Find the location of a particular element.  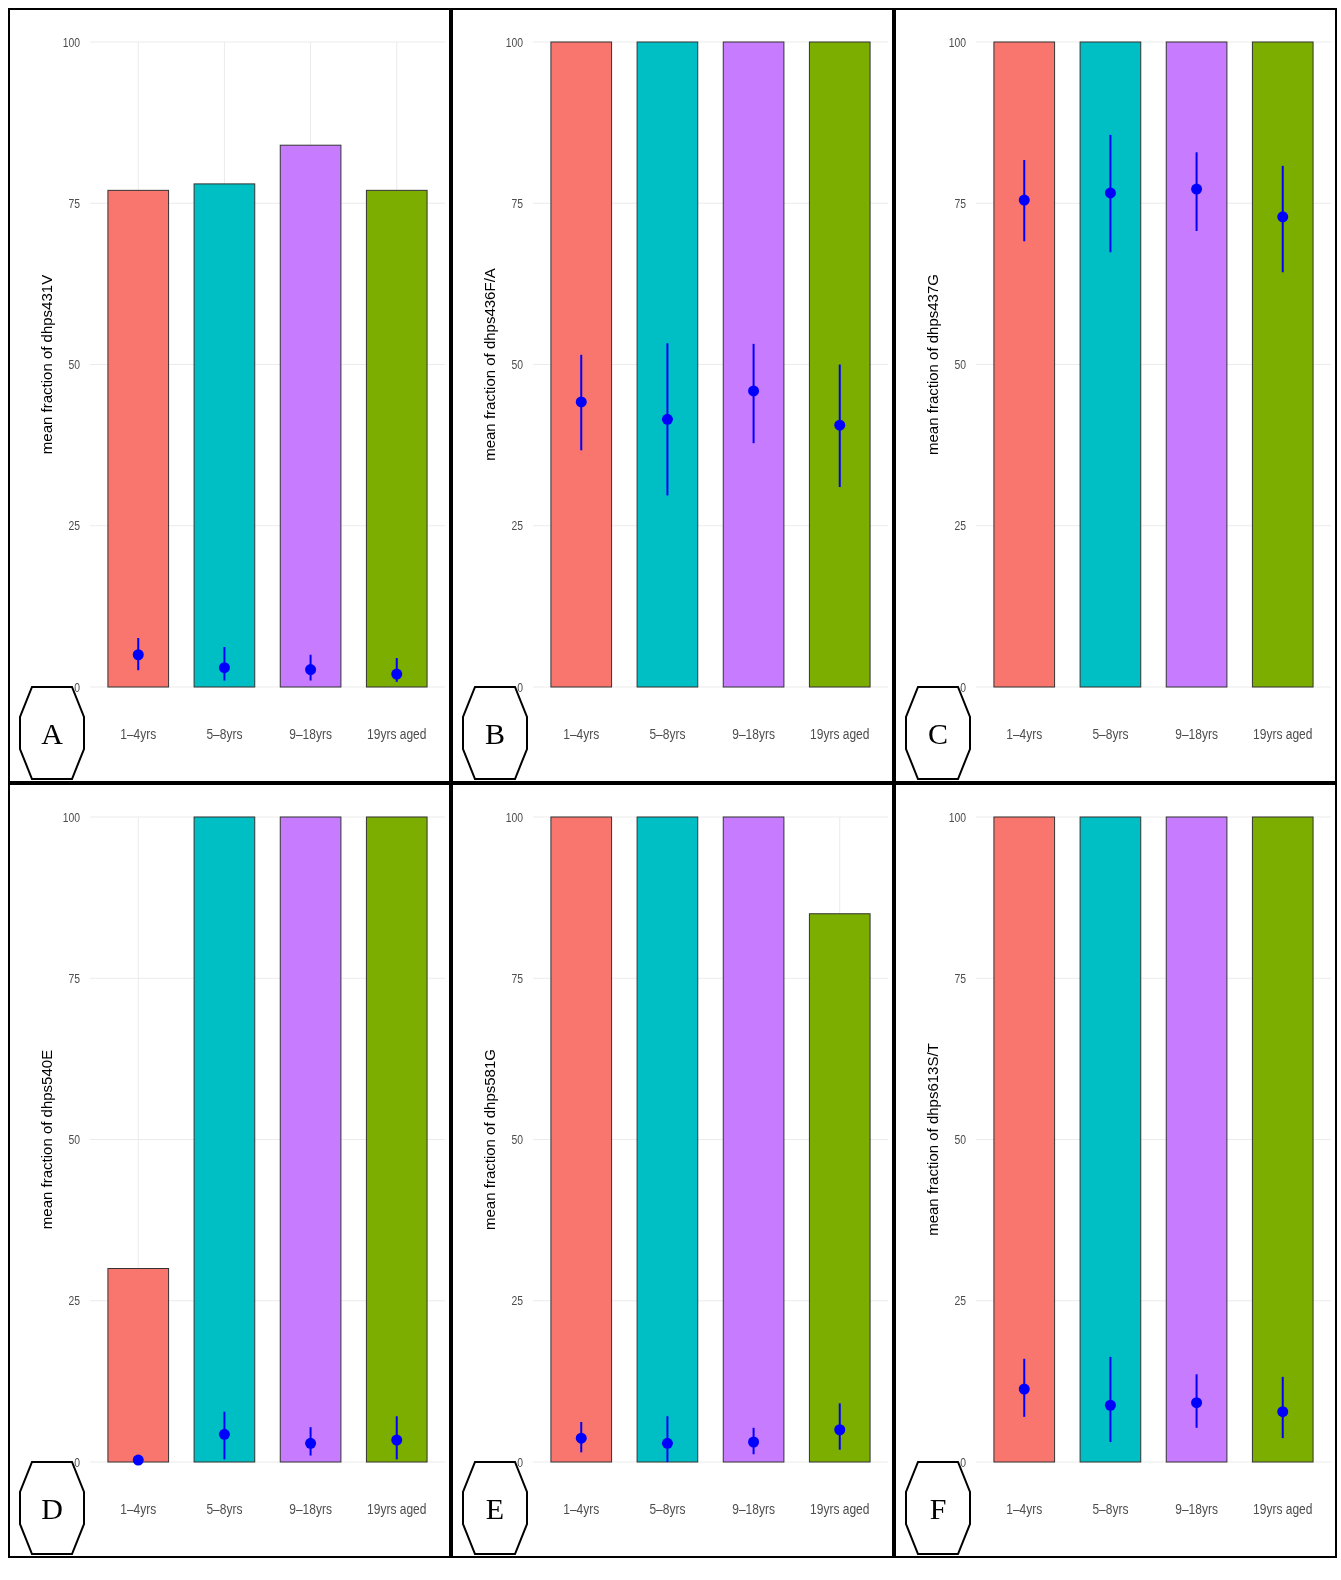

text: D is located at coordinates (52, 1508).